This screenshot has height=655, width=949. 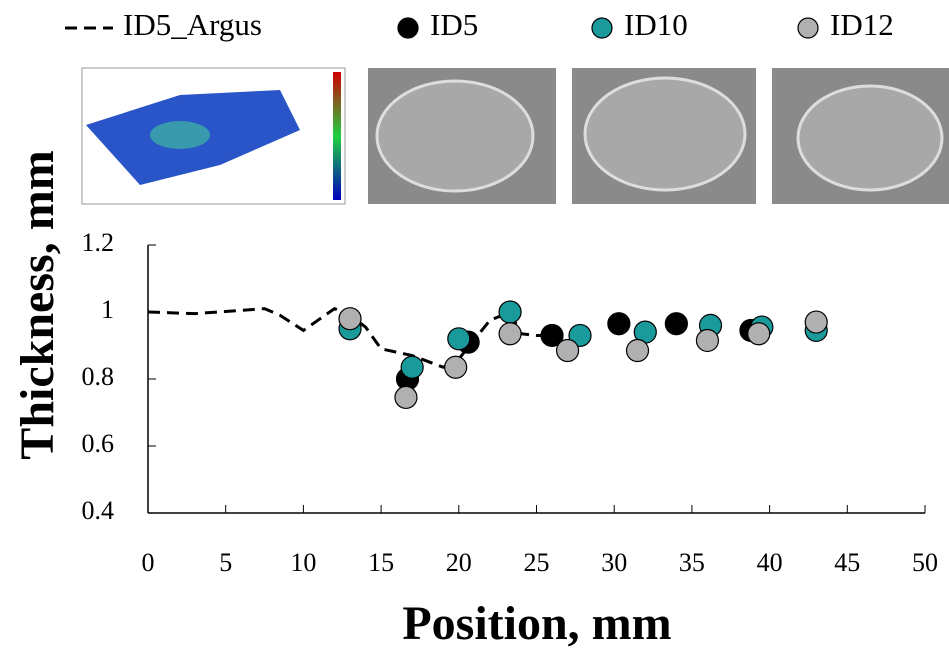 I want to click on x-tick-label: 45, so click(x=847, y=562).